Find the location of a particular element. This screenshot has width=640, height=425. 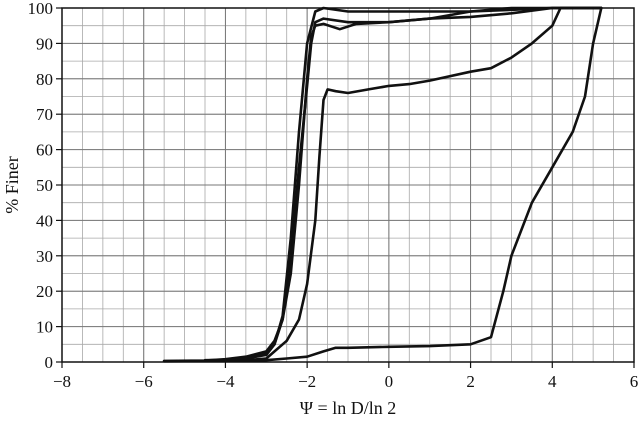

y-tick-label: 10 is located at coordinates (44, 327).